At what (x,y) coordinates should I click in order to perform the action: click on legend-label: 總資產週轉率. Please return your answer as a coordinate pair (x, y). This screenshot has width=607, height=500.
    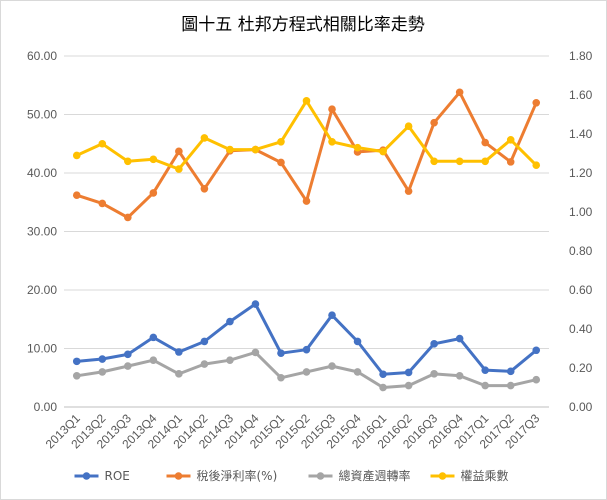
    Looking at the image, I should click on (375, 475).